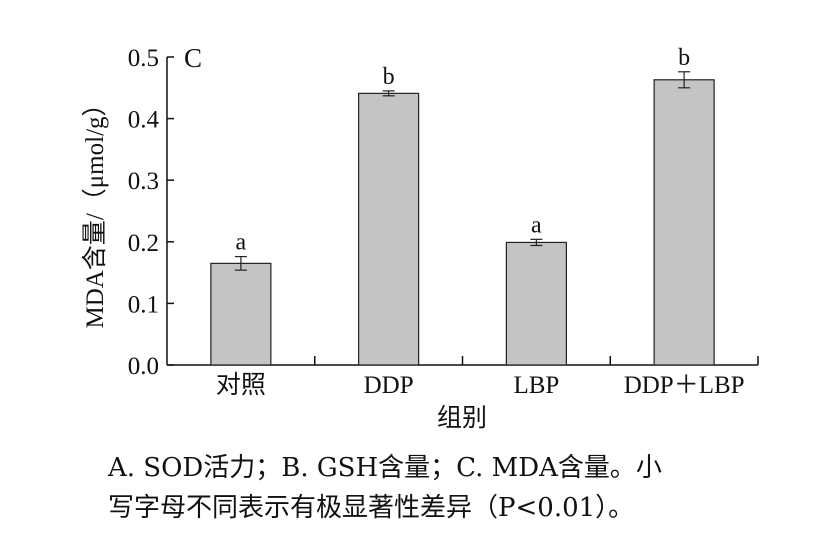 The width and height of the screenshot is (823, 543). What do you see at coordinates (241, 243) in the screenshot?
I see `significance-label-0: a` at bounding box center [241, 243].